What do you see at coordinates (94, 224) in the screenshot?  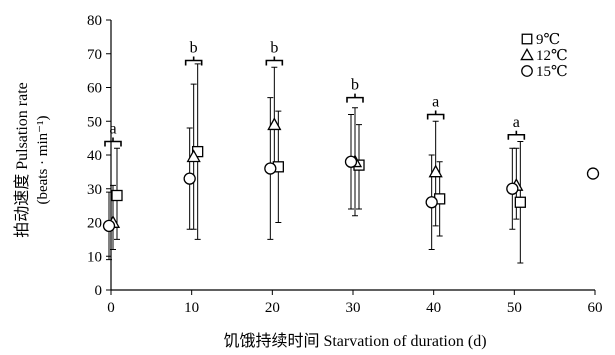 I see `y-tick-label: 20` at bounding box center [94, 224].